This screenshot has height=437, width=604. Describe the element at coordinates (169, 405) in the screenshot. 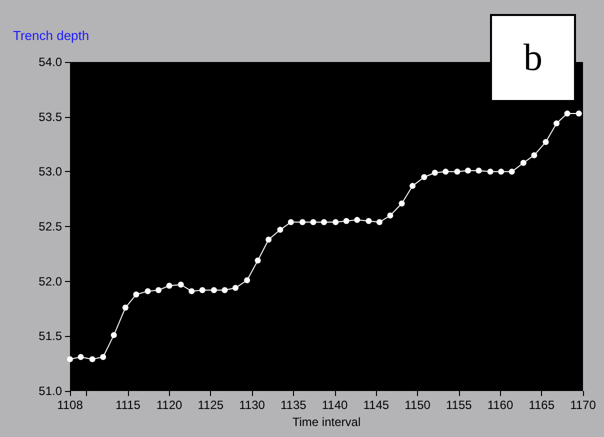

I see `x-tick-label: 1120` at that location.